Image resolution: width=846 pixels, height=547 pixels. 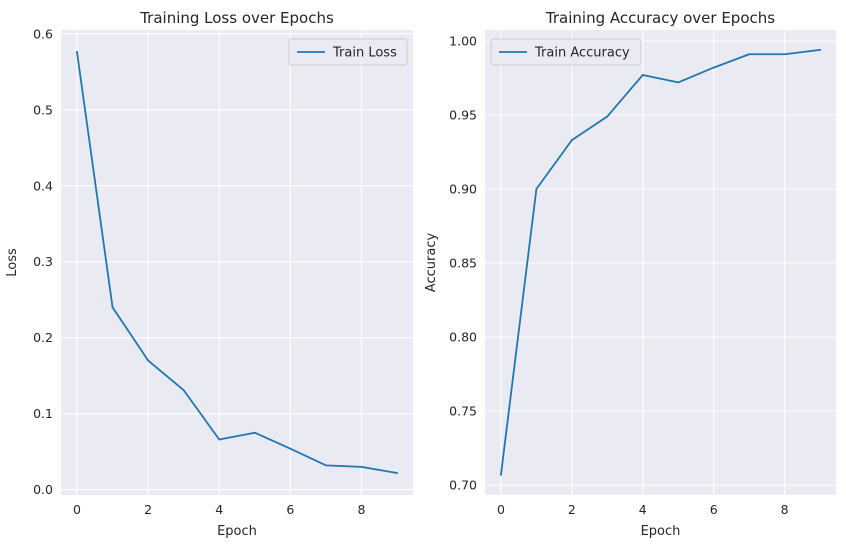 What do you see at coordinates (463, 263) in the screenshot?
I see `y-tick-label: 0.85` at bounding box center [463, 263].